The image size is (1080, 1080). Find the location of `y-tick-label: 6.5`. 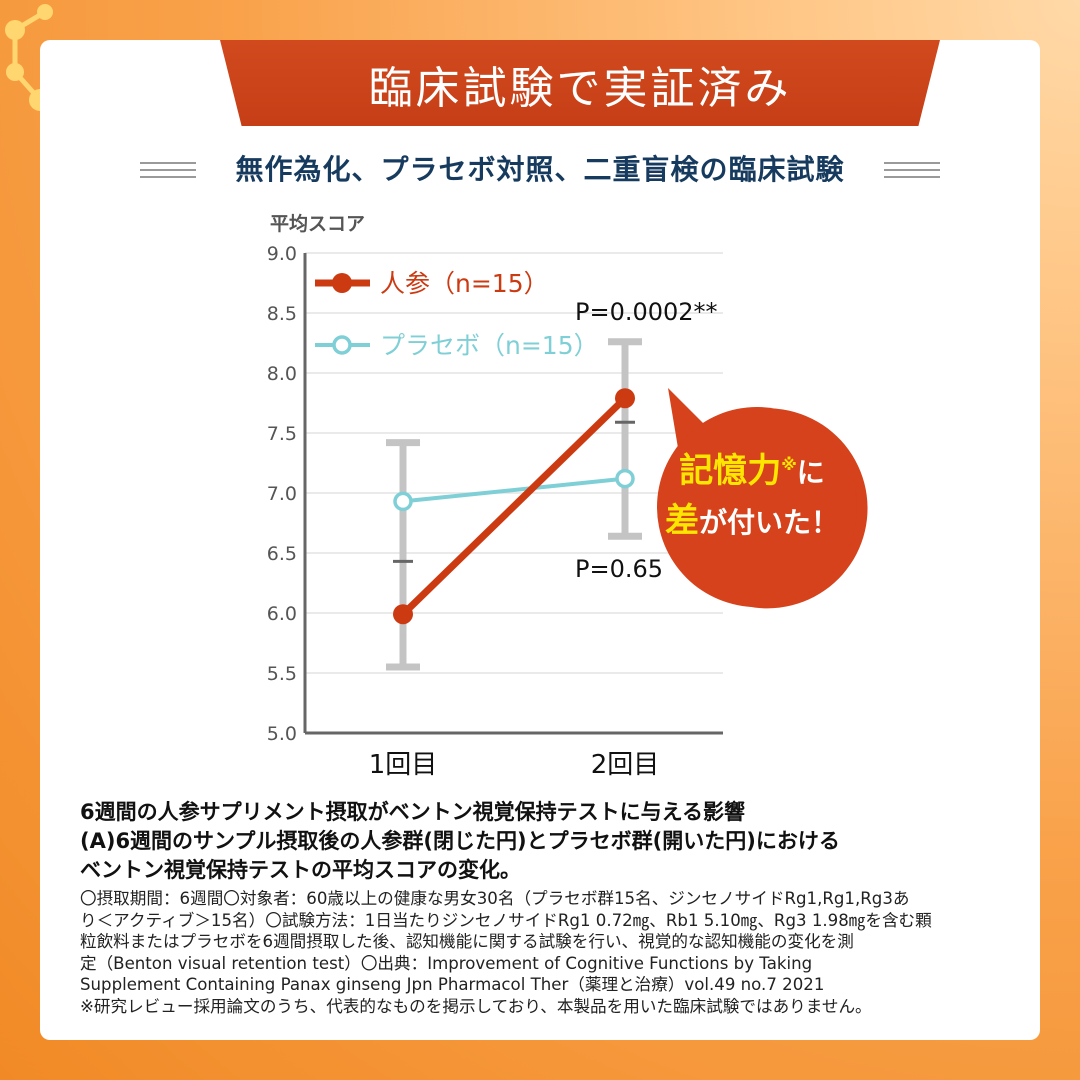

y-tick-label: 6.5 is located at coordinates (282, 554).